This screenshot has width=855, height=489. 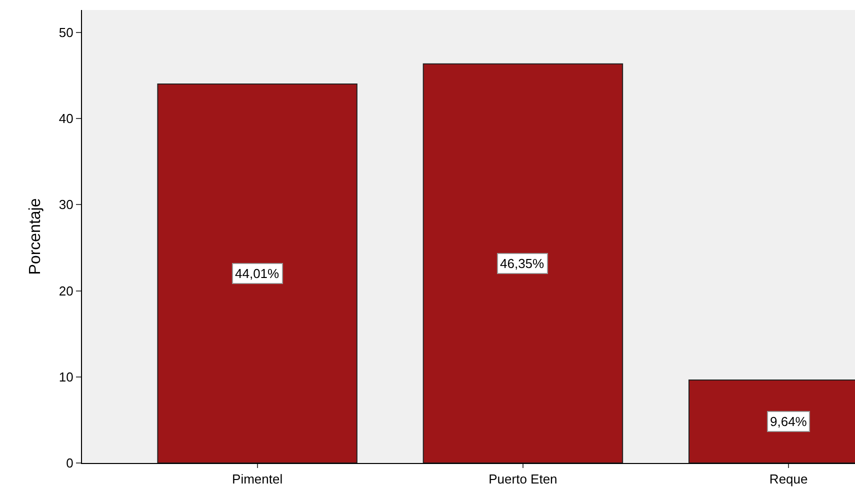 I want to click on y-tick-label: 20, so click(x=66, y=290).